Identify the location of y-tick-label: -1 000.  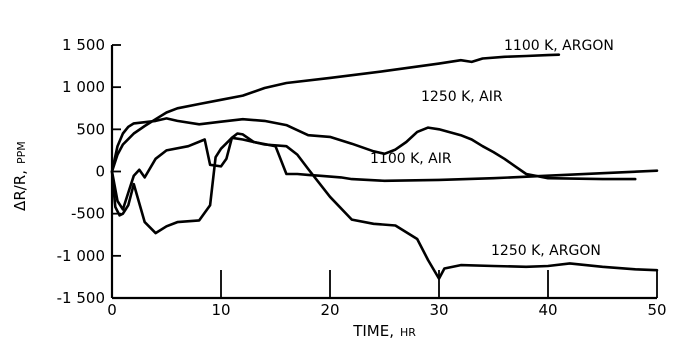
(81, 256).